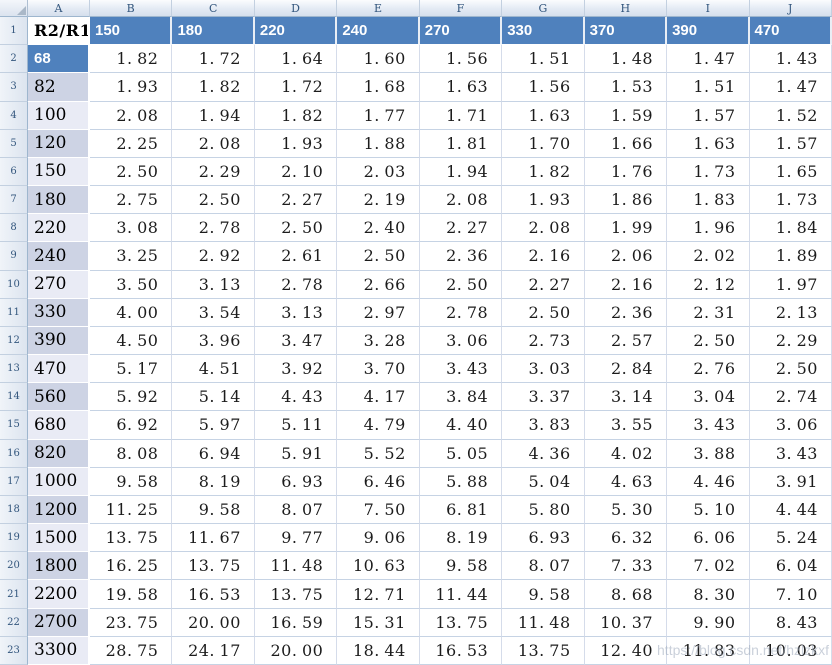  What do you see at coordinates (131, 31) in the screenshot?
I see `cell-B1: 150` at bounding box center [131, 31].